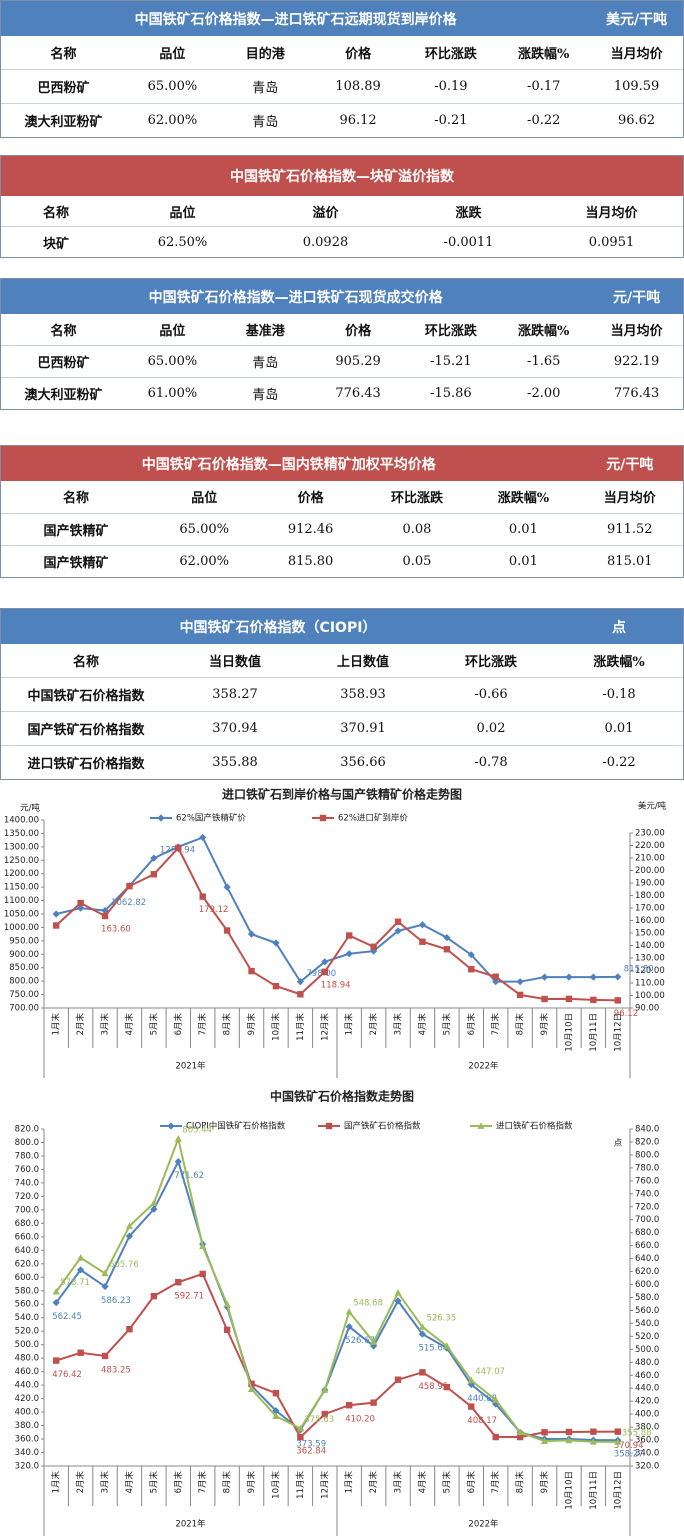 The width and height of the screenshot is (684, 1538). Describe the element at coordinates (27, 1359) in the screenshot. I see `y-tick-label: 480.0` at that location.